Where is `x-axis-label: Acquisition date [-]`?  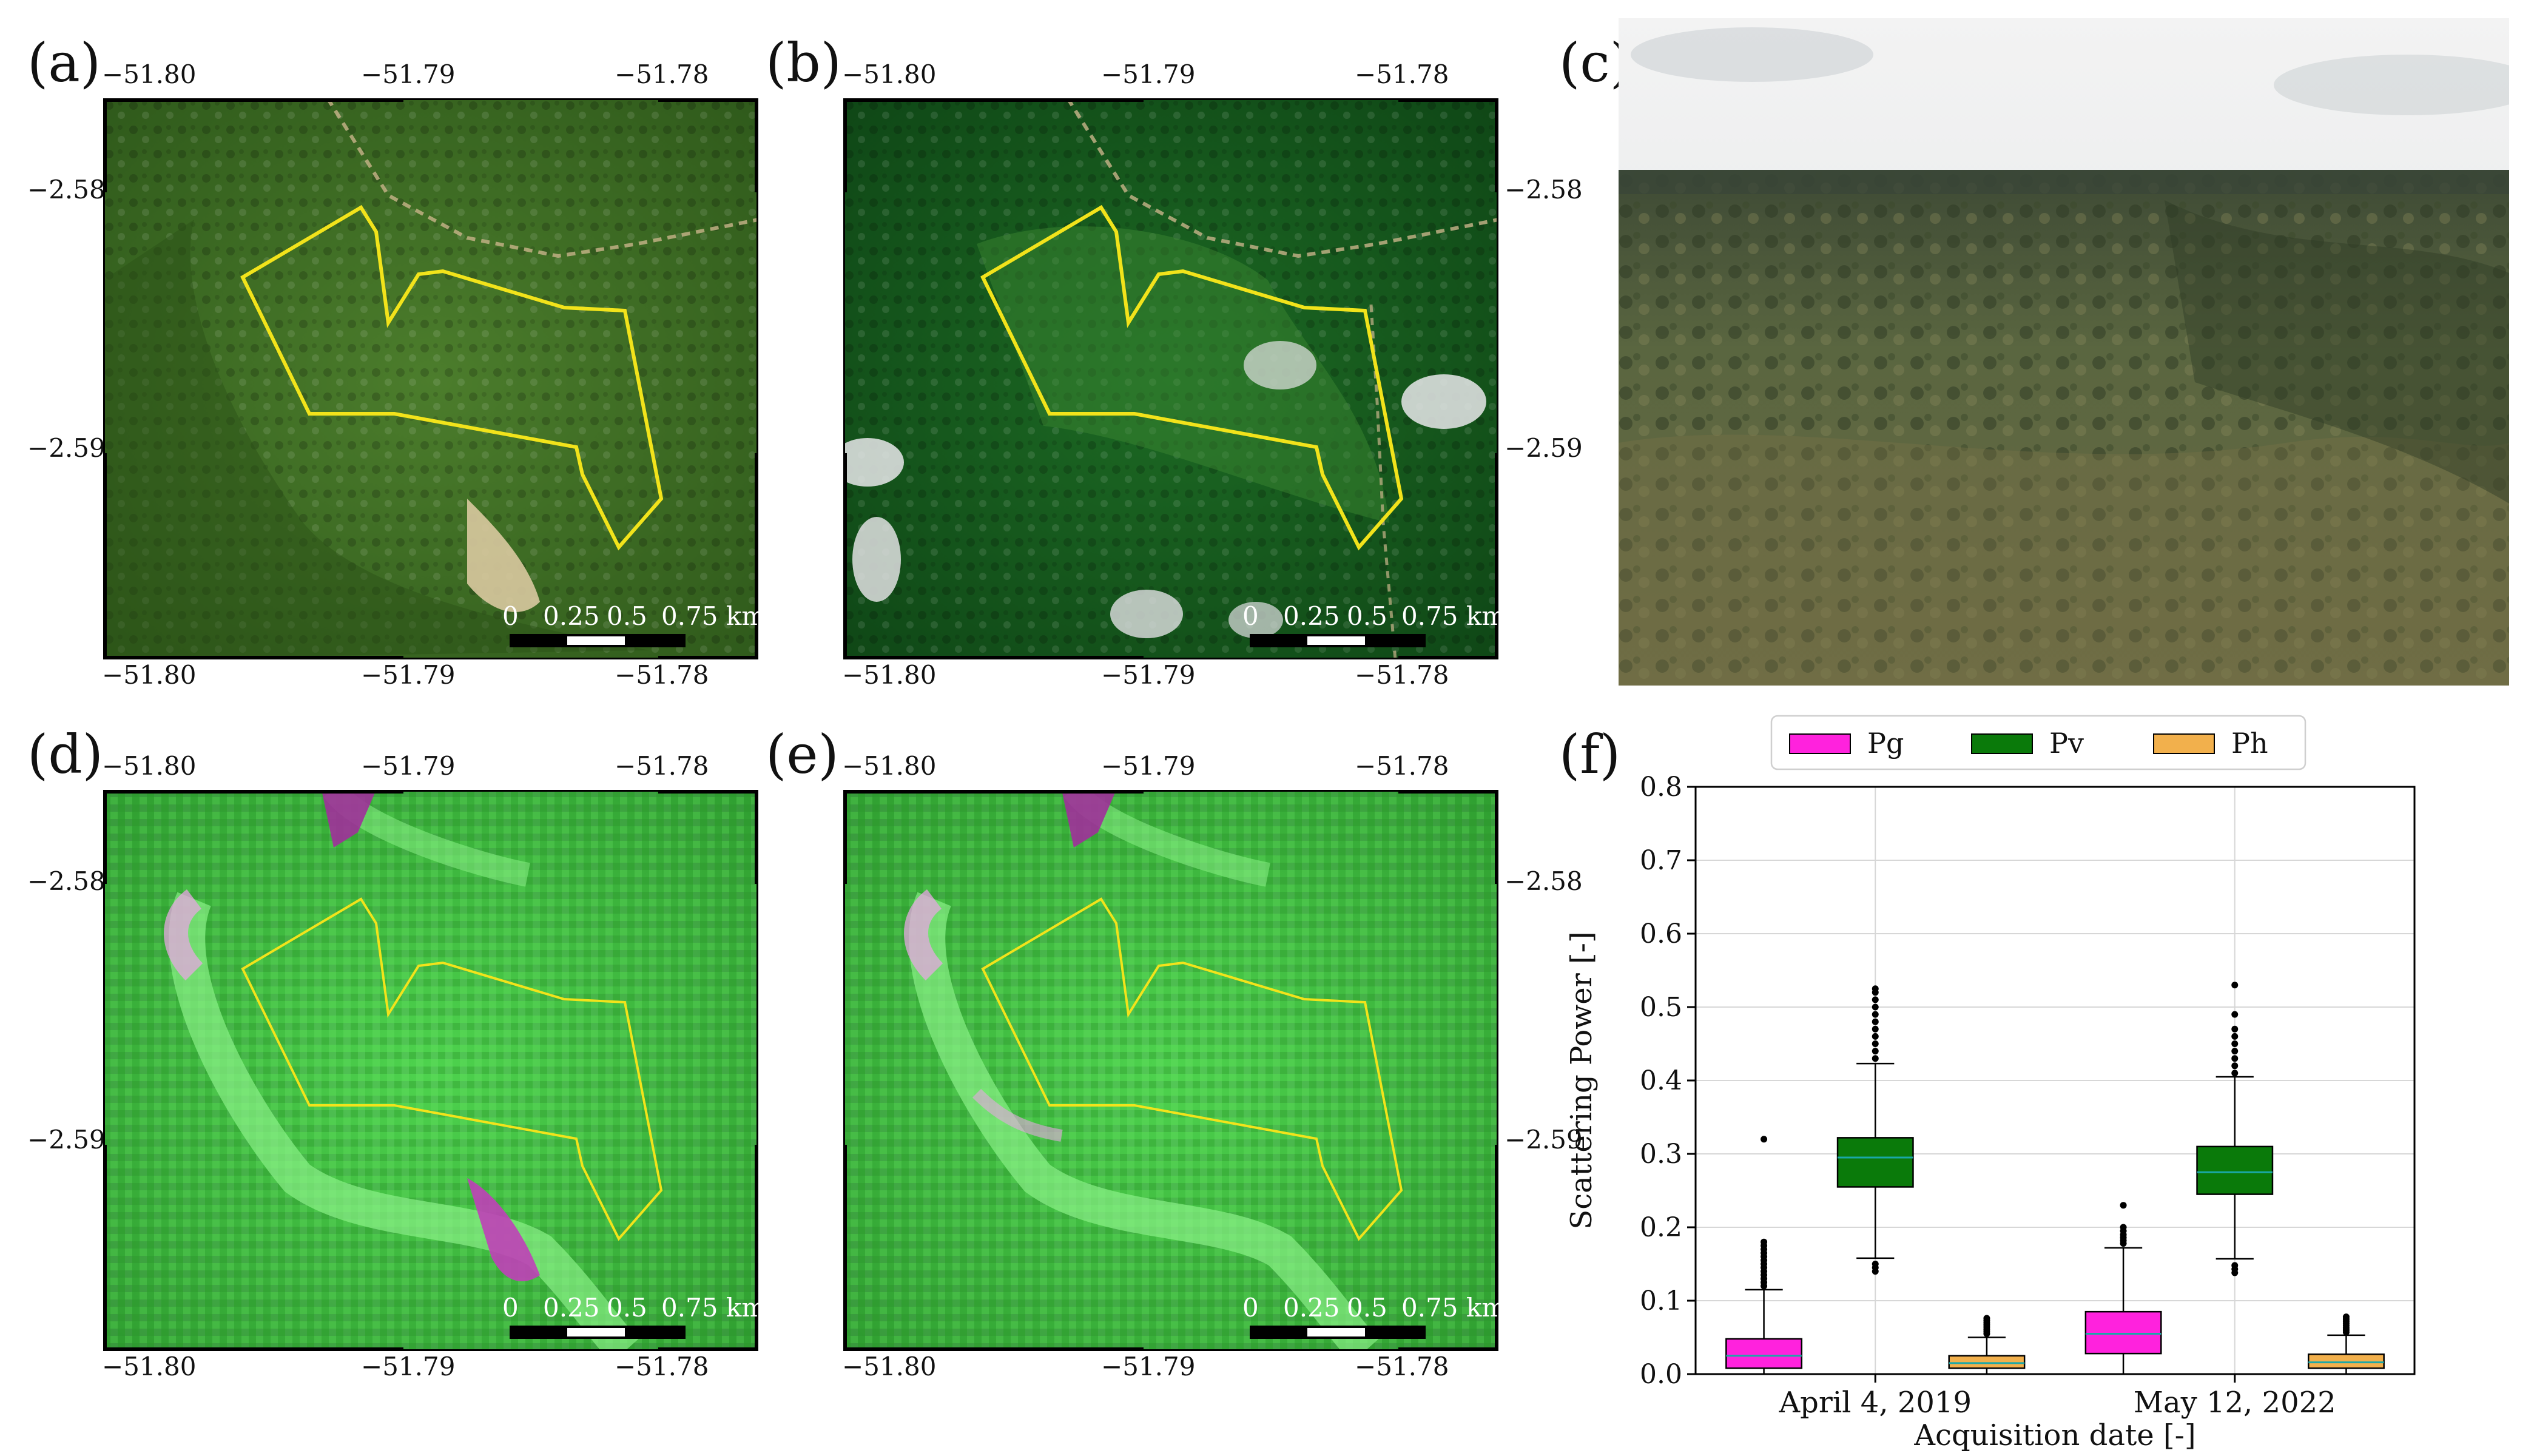
x-axis-label: Acquisition date [-] is located at coordinates (2054, 1435).